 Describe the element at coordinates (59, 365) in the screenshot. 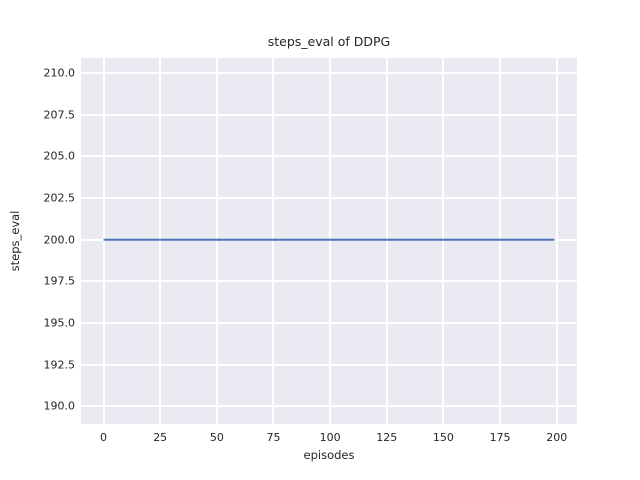

I see `y-tick-label: 192.5` at that location.